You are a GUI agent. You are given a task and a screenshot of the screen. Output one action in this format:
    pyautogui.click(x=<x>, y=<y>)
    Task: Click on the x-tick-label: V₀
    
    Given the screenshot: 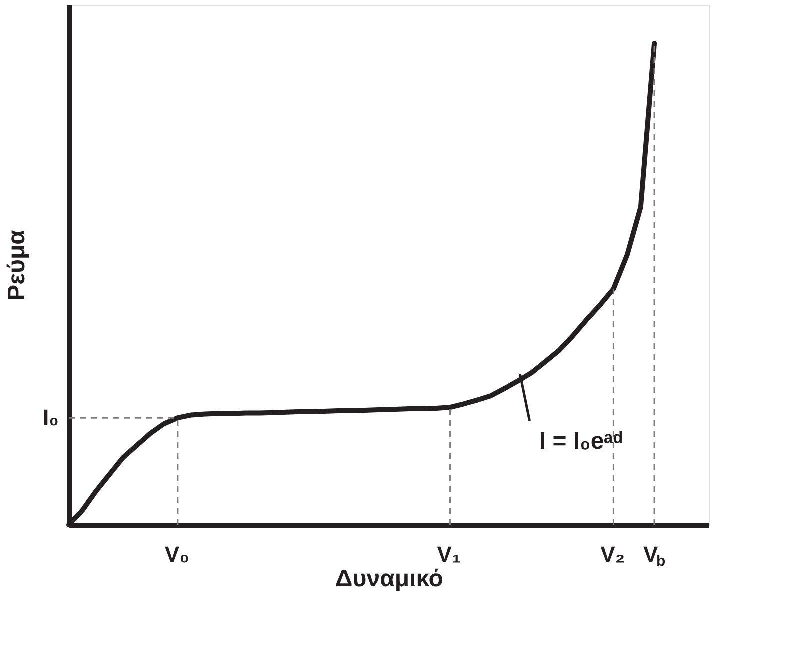 What is the action you would take?
    pyautogui.click(x=177, y=554)
    